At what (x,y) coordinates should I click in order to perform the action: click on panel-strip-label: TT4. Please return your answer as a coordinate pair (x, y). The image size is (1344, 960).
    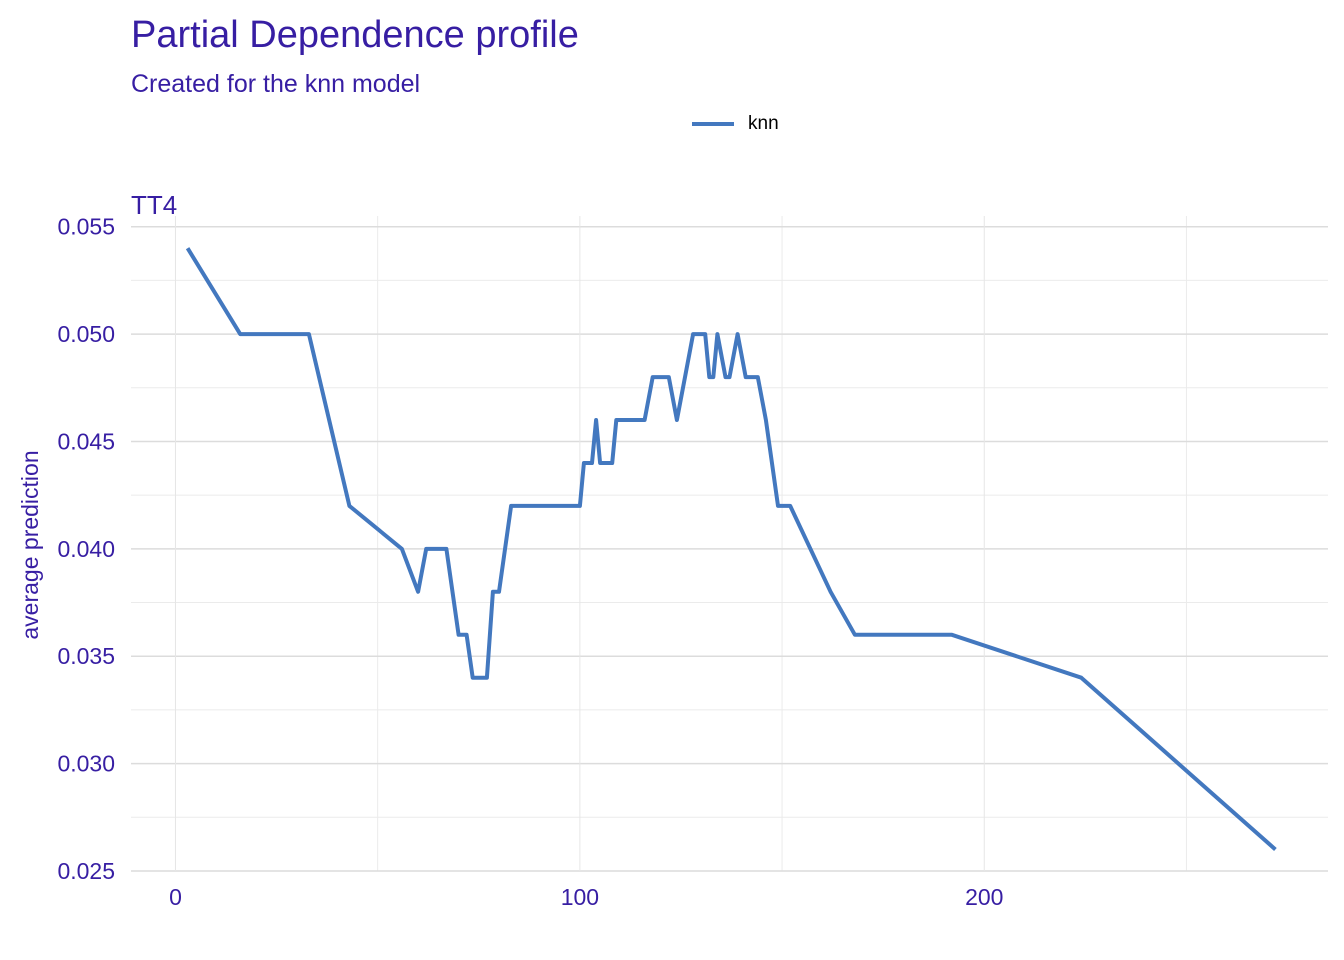
    Looking at the image, I should click on (154, 205).